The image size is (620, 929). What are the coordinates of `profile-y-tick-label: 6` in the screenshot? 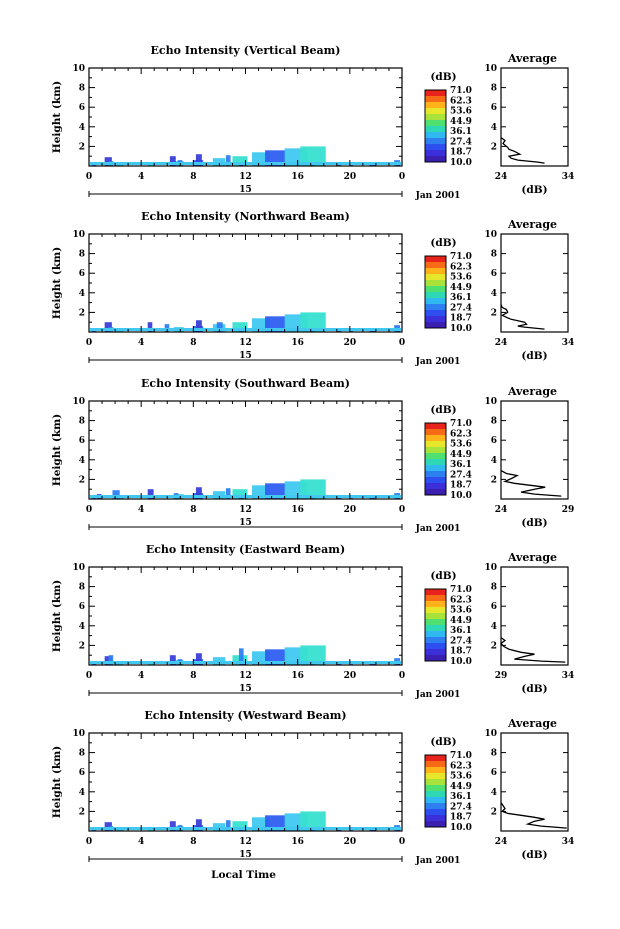 It's located at (494, 441).